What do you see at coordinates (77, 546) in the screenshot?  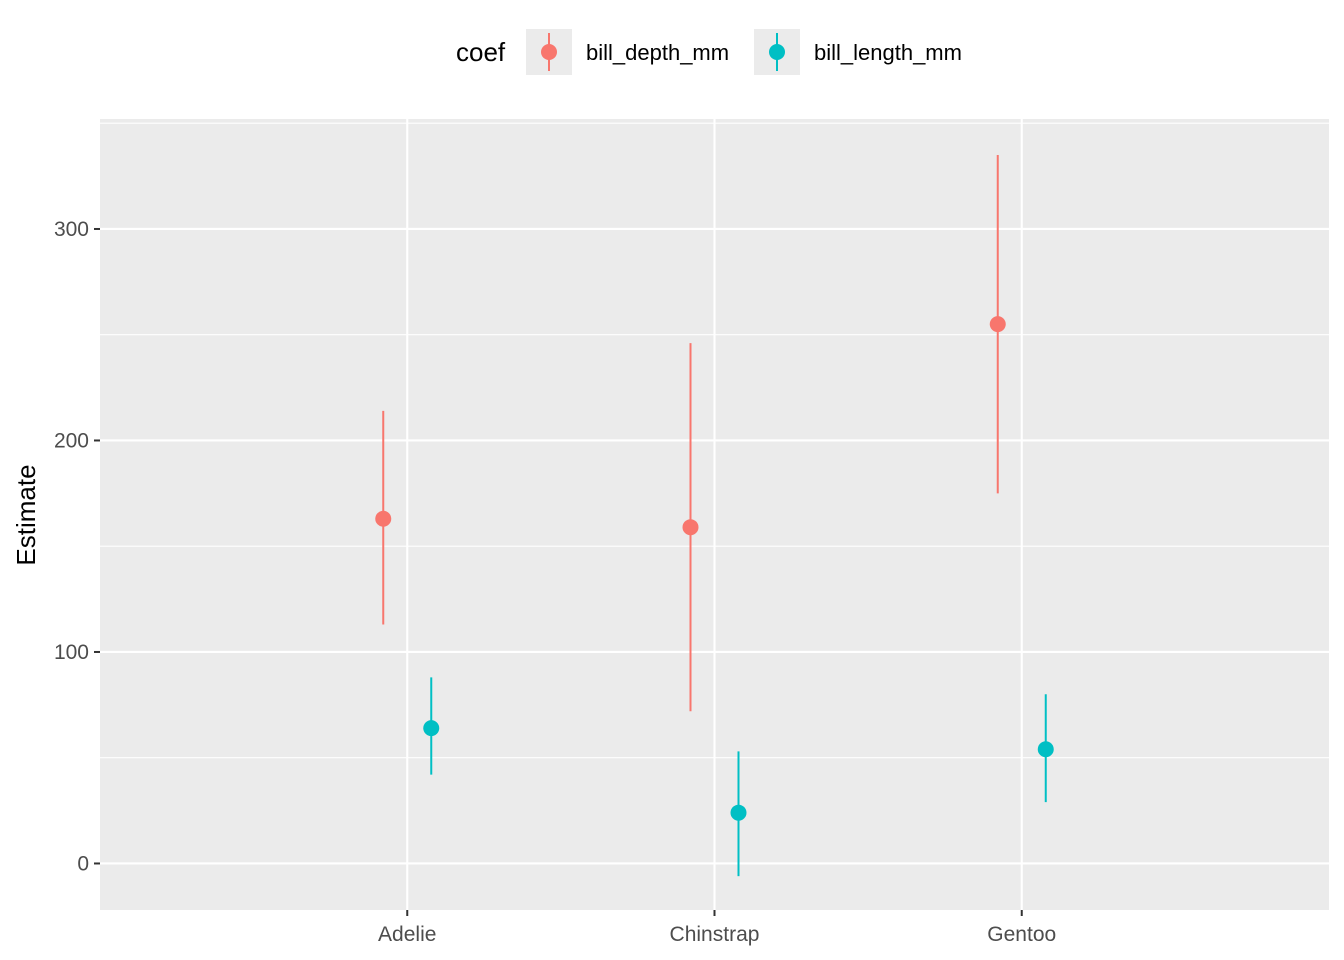 I see `y-axis: 0 100 200 300` at bounding box center [77, 546].